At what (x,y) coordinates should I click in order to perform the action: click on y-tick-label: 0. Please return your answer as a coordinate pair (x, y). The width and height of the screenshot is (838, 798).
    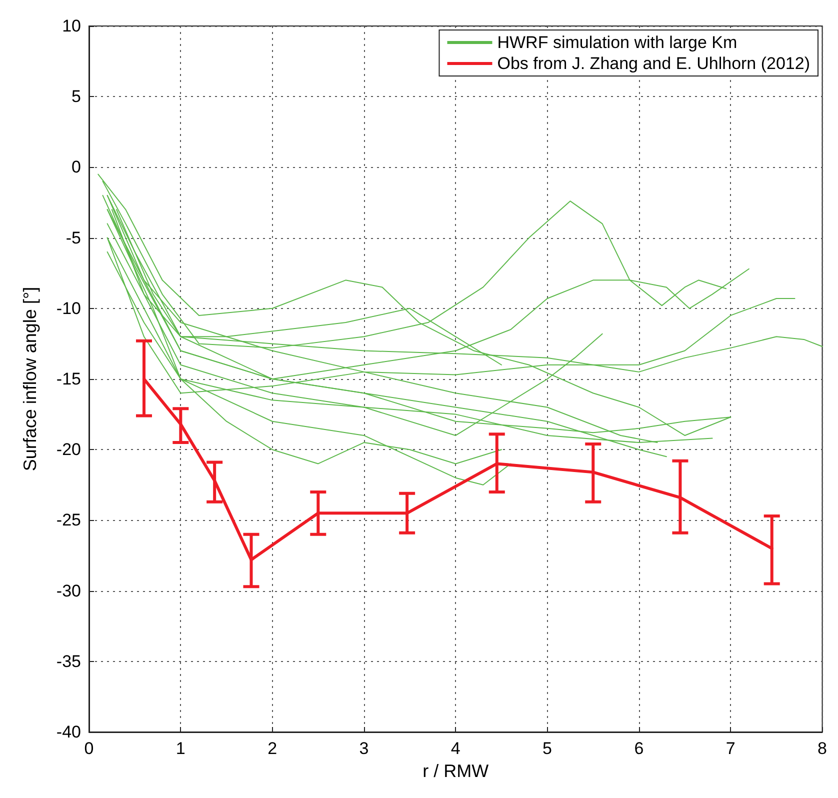
    Looking at the image, I should click on (76, 167).